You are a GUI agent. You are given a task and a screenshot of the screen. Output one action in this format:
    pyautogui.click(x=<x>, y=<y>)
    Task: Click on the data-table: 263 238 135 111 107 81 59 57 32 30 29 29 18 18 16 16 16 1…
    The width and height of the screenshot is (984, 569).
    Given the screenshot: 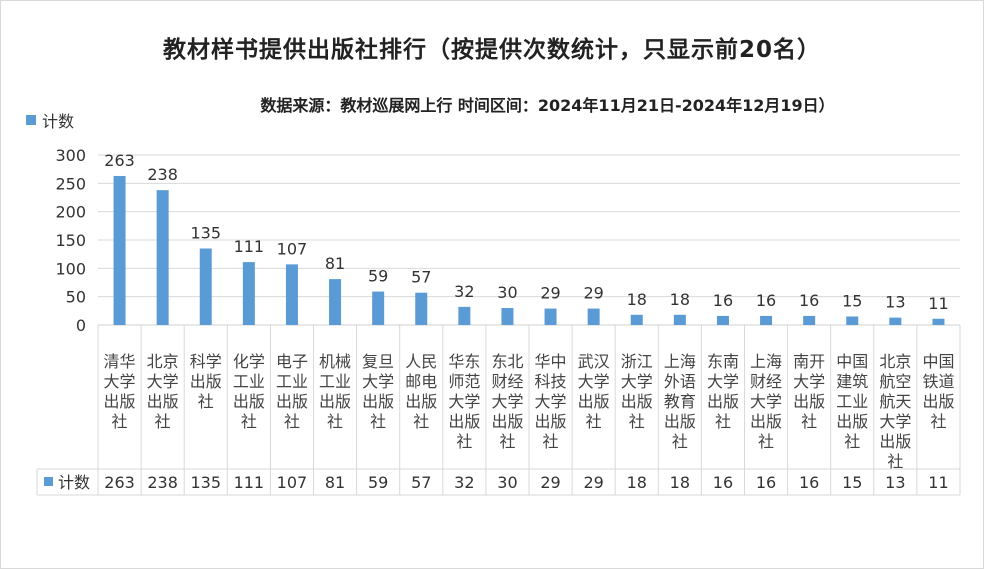 What is the action you would take?
    pyautogui.click(x=498, y=482)
    